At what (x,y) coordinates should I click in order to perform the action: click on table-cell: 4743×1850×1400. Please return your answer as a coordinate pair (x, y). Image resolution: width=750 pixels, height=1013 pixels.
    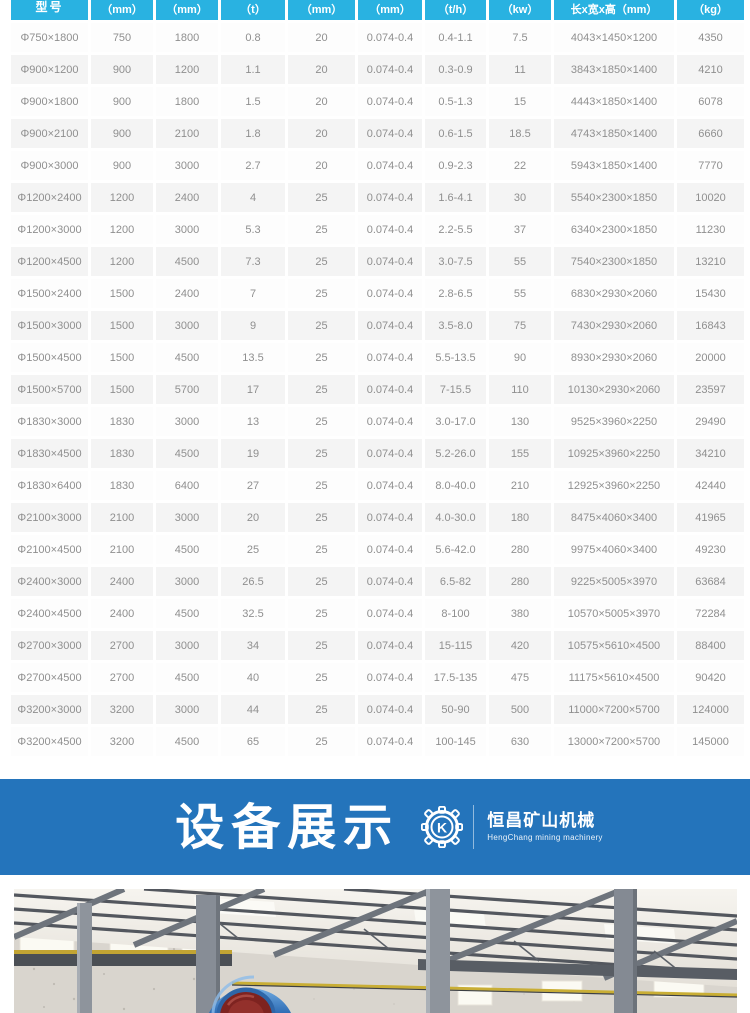
    Looking at the image, I should click on (614, 133).